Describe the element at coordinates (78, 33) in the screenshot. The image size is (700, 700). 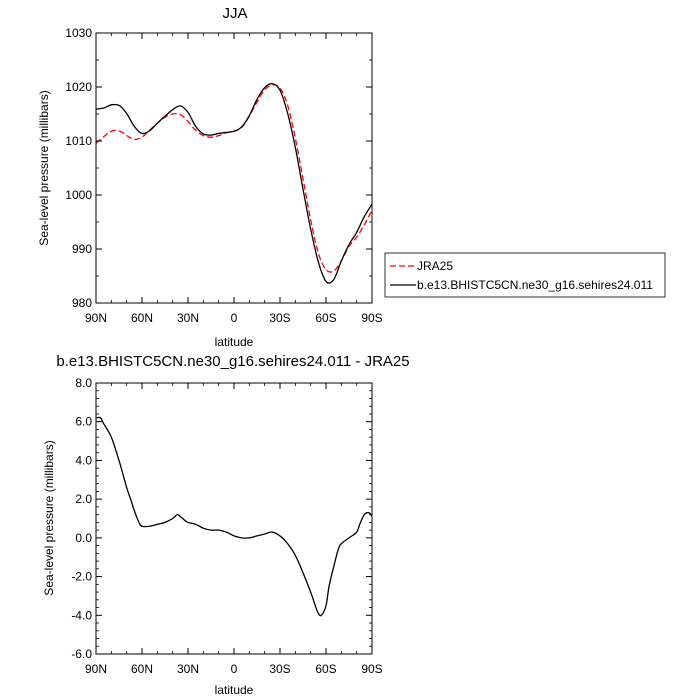
I see `top-chart-y-tick-label: 1030` at that location.